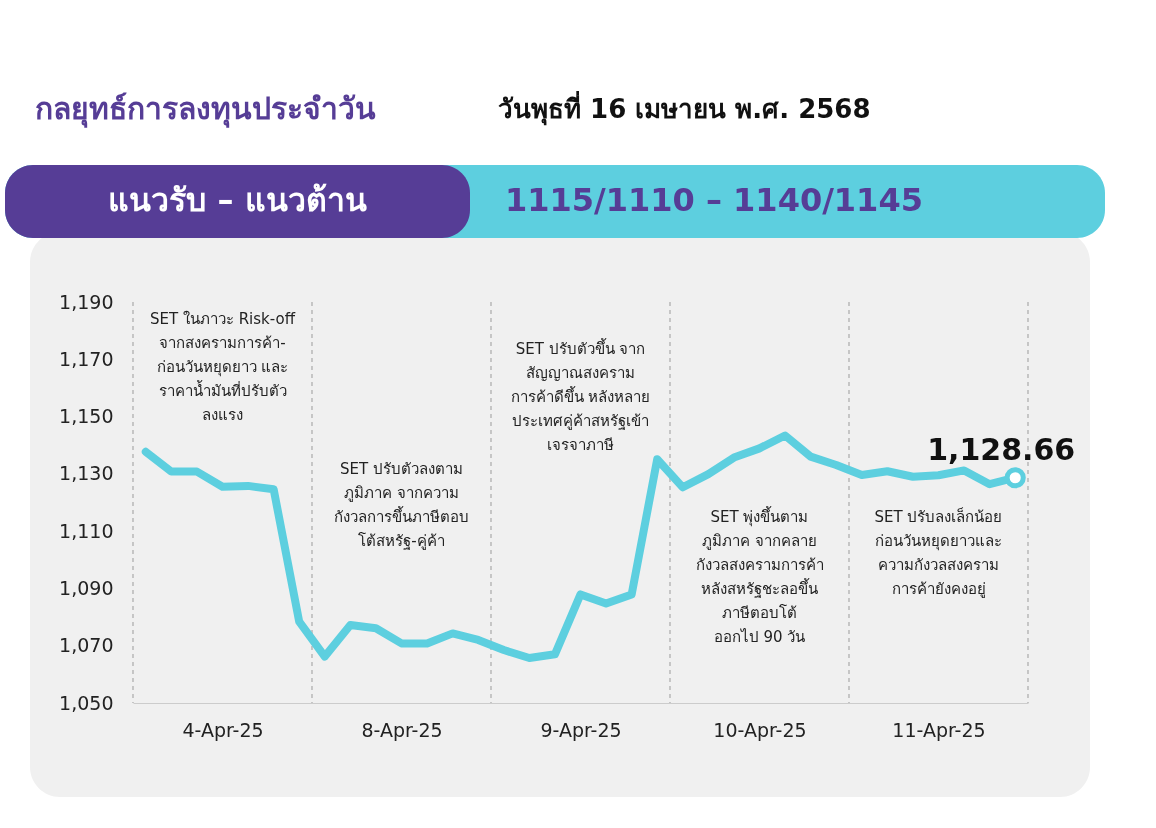 Image resolution: width=1156 pixels, height=828 pixels. Describe the element at coordinates (581, 729) in the screenshot. I see `x-tick-label: 9-Apr-25` at that location.